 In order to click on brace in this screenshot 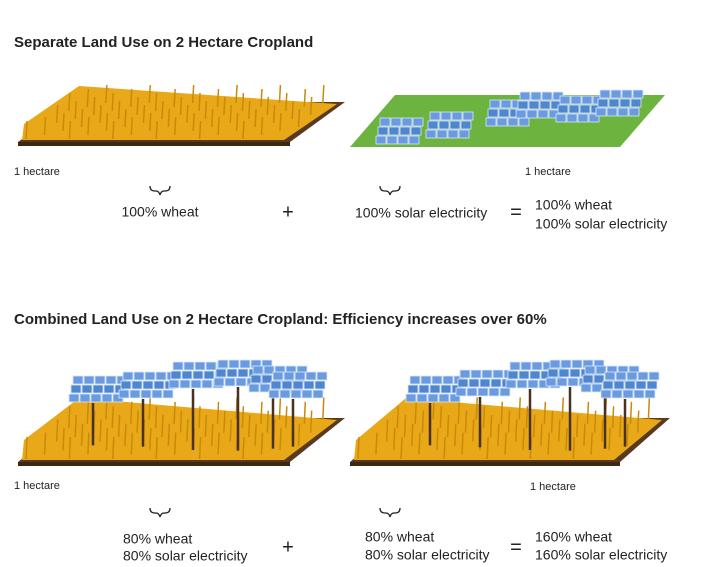, I will do `click(160, 512)`.